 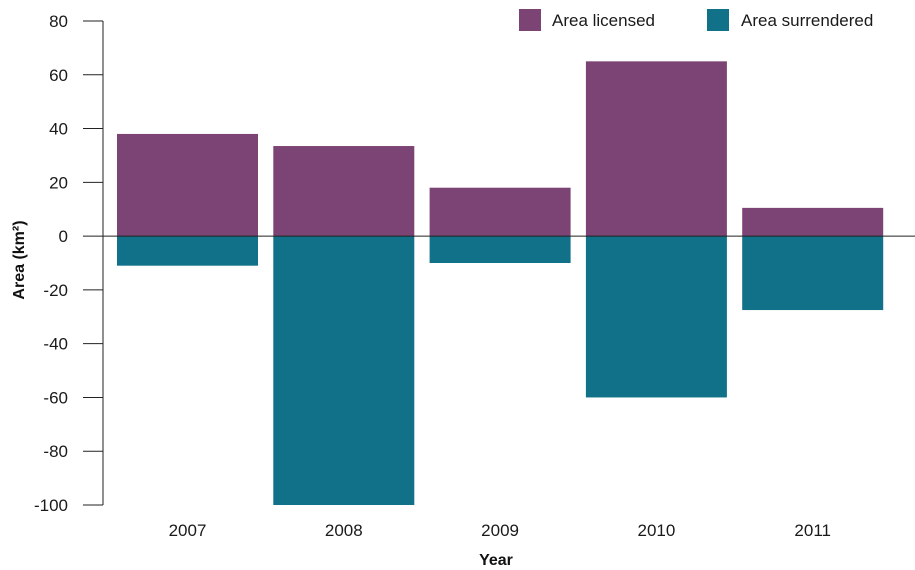 I want to click on x-tick-label: 2007, so click(x=188, y=530).